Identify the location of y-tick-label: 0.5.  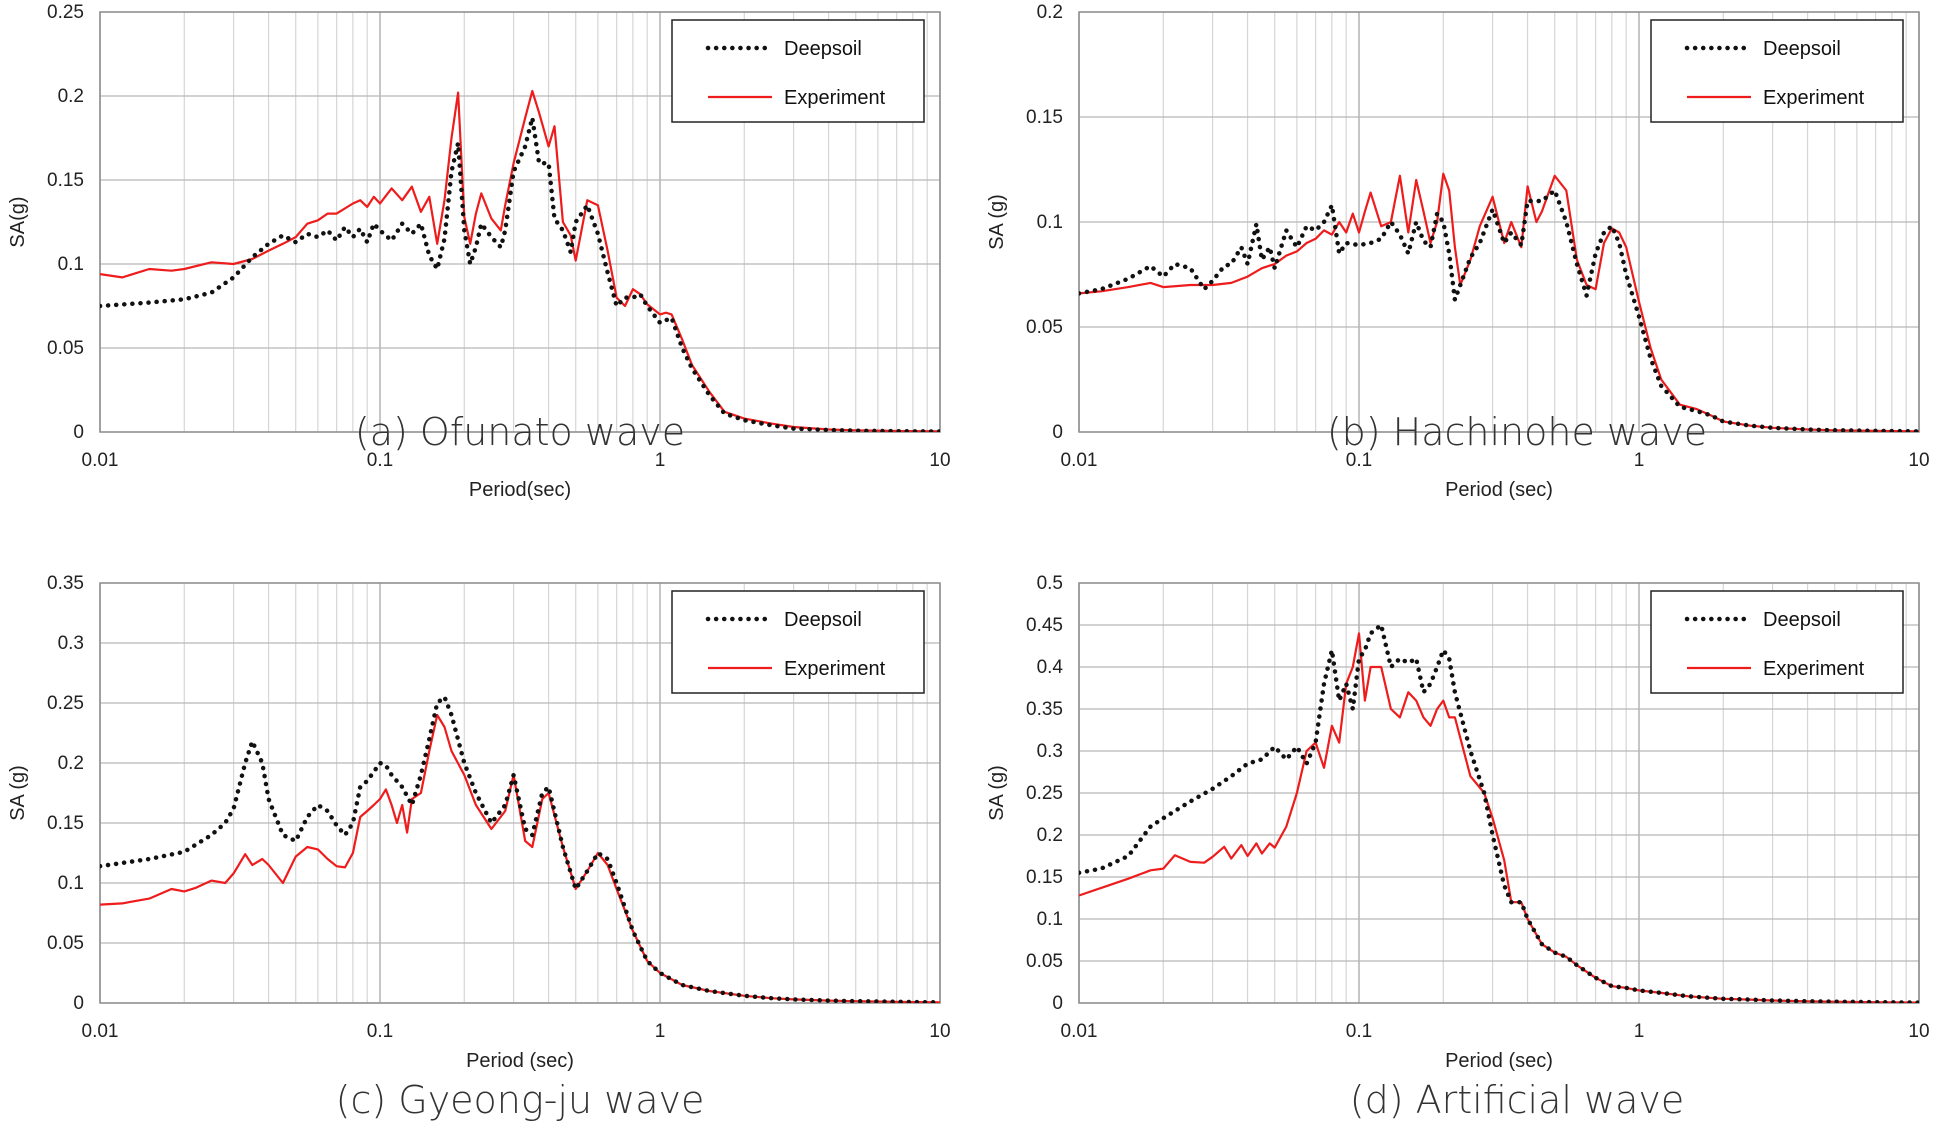
(1050, 583).